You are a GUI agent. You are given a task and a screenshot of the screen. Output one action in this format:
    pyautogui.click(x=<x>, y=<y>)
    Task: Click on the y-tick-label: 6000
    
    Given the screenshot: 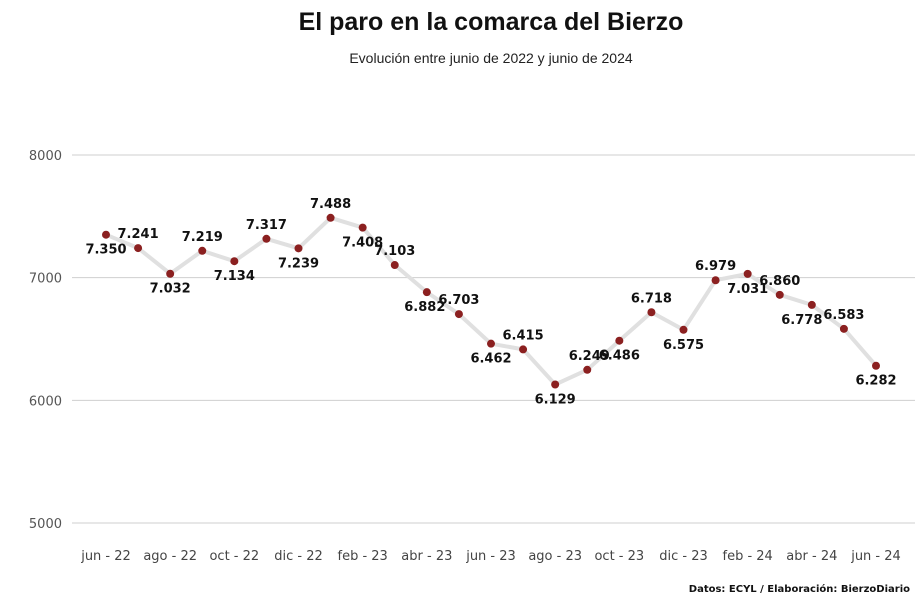 What is the action you would take?
    pyautogui.click(x=45, y=401)
    